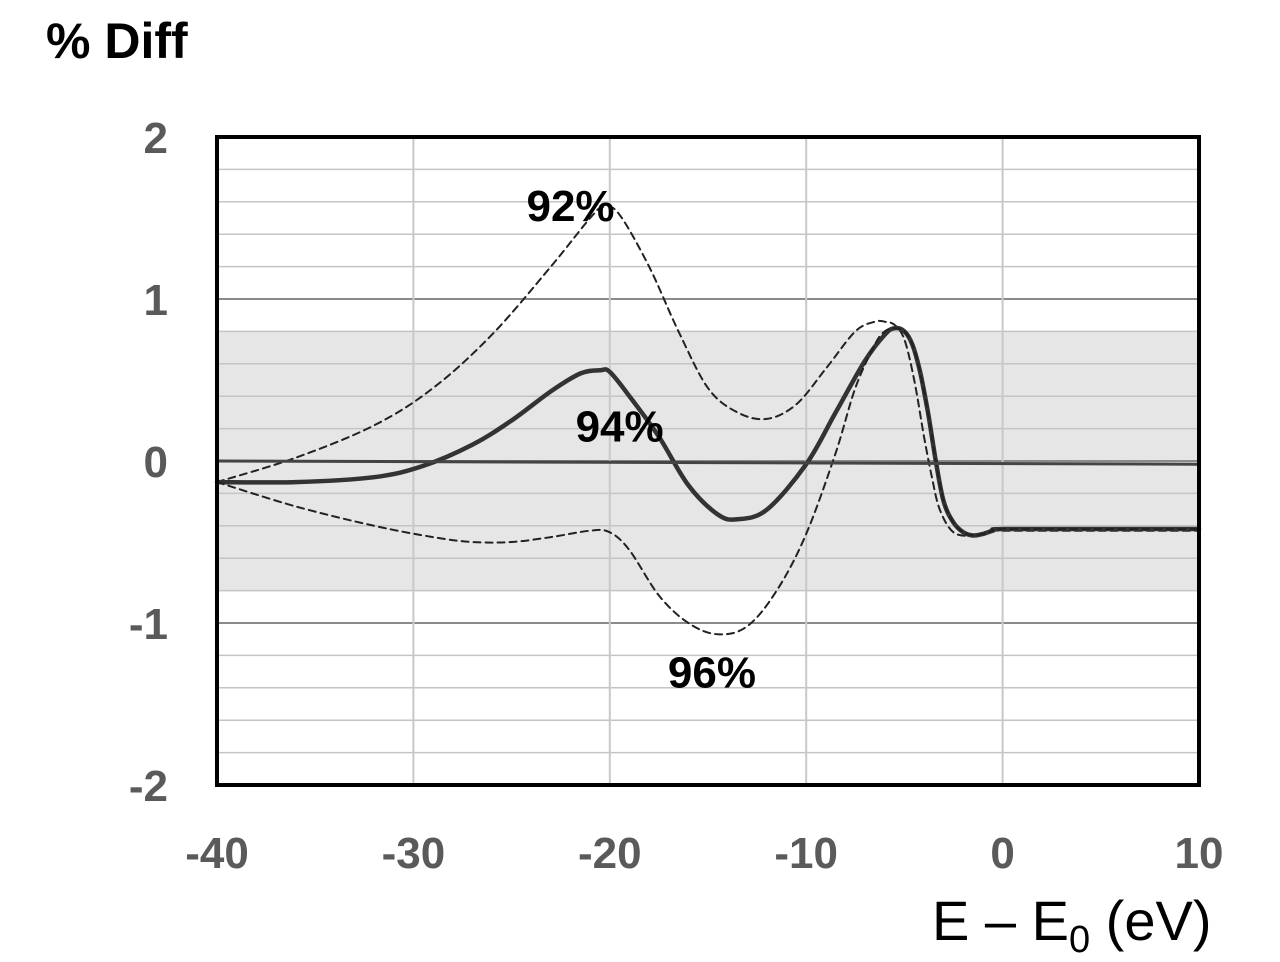  Describe the element at coordinates (117, 41) in the screenshot. I see `y-axis-title: % Diff` at that location.